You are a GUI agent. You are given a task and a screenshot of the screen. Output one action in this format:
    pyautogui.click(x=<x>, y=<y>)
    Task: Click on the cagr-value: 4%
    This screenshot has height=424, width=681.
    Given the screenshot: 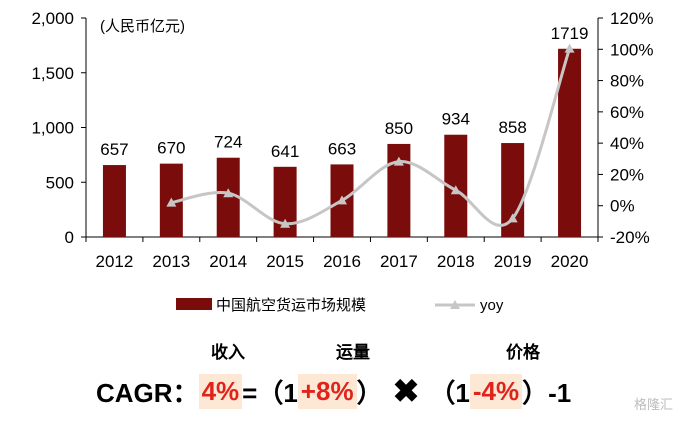 What is the action you would take?
    pyautogui.click(x=220, y=391)
    